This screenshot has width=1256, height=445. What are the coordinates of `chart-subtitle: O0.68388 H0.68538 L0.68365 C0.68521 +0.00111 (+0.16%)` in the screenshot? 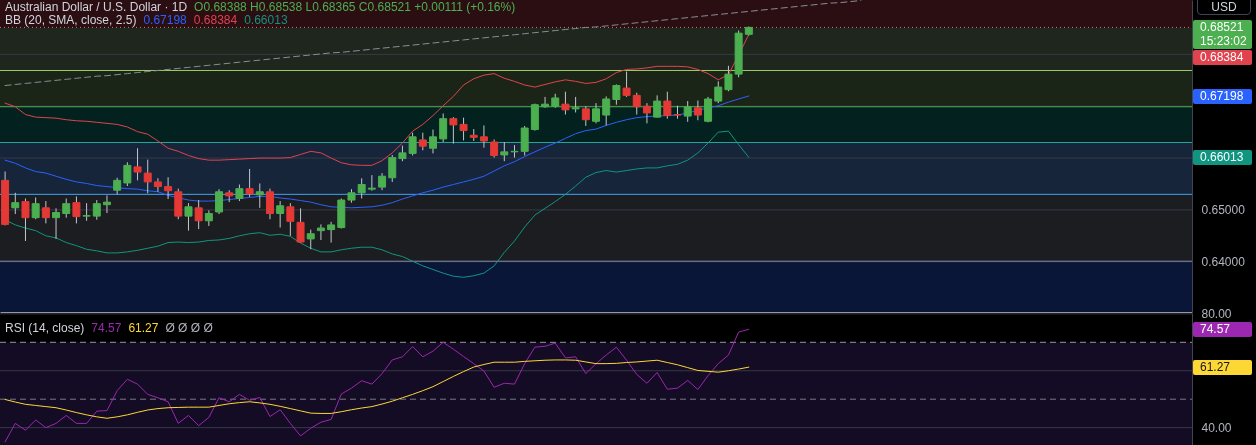 It's located at (355, 7).